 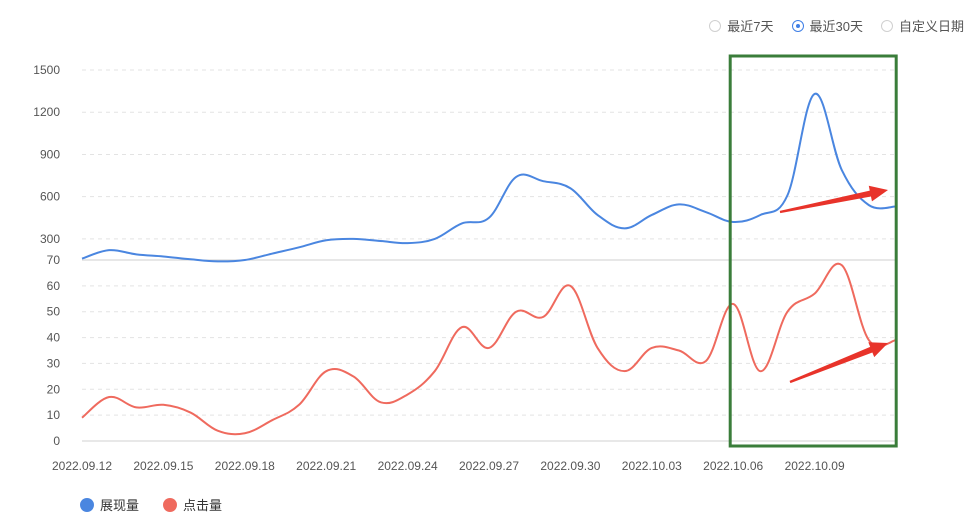 I want to click on range-option-label: 最近7天, so click(x=750, y=26).